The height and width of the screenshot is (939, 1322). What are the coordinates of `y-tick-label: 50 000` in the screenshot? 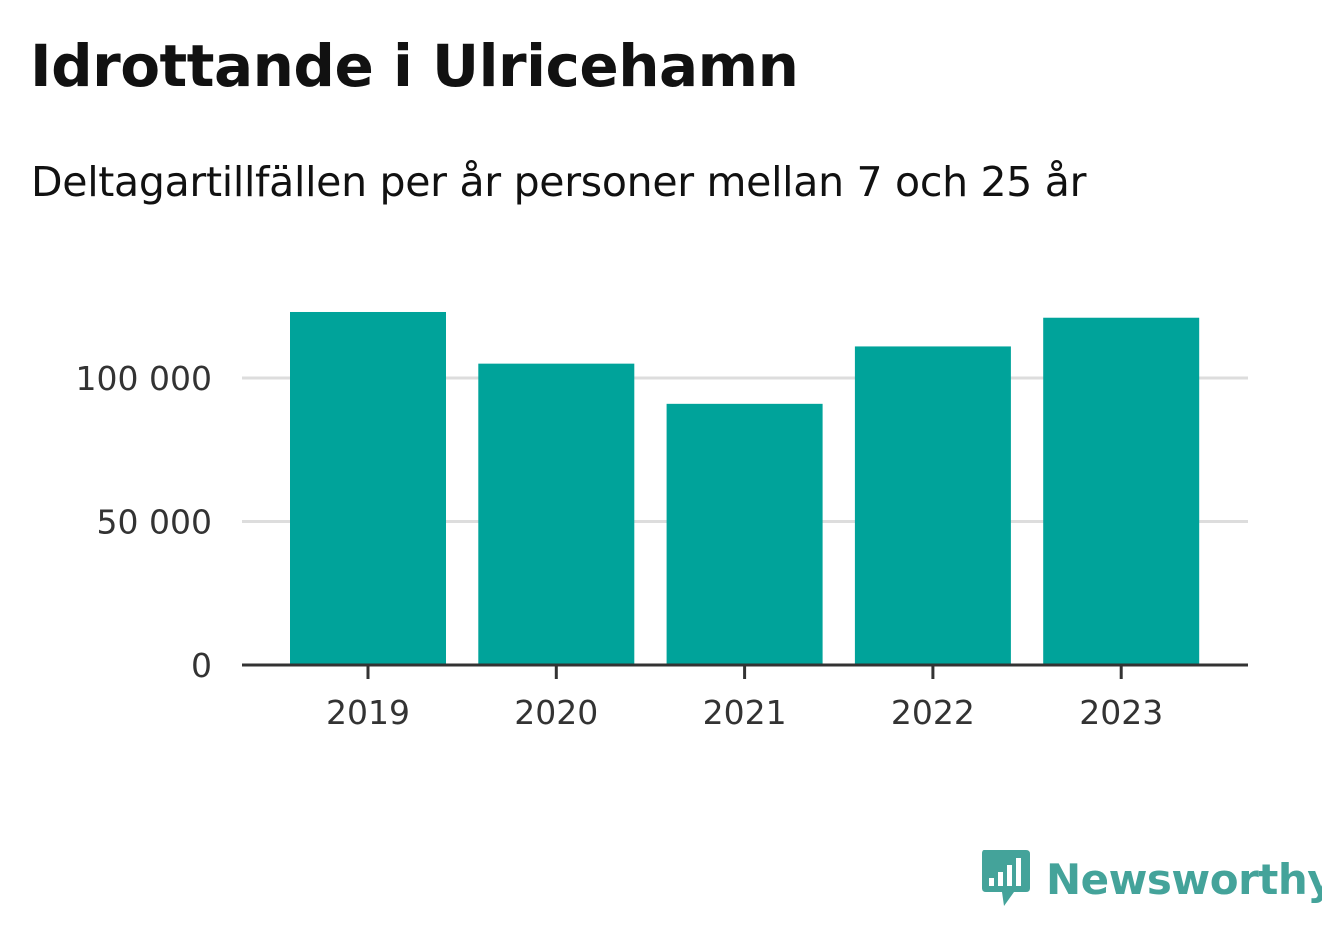 It's located at (154, 522).